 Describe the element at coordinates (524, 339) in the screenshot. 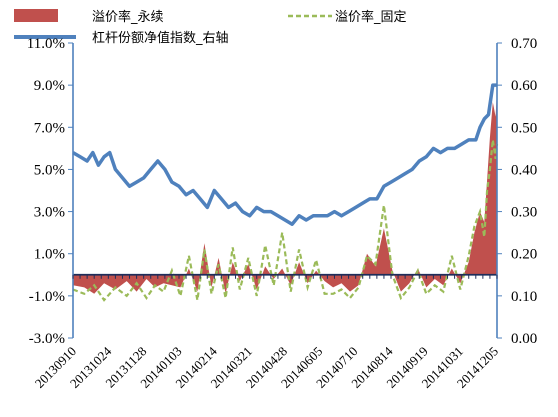

I see `y-right-tick-label: 0.00` at that location.